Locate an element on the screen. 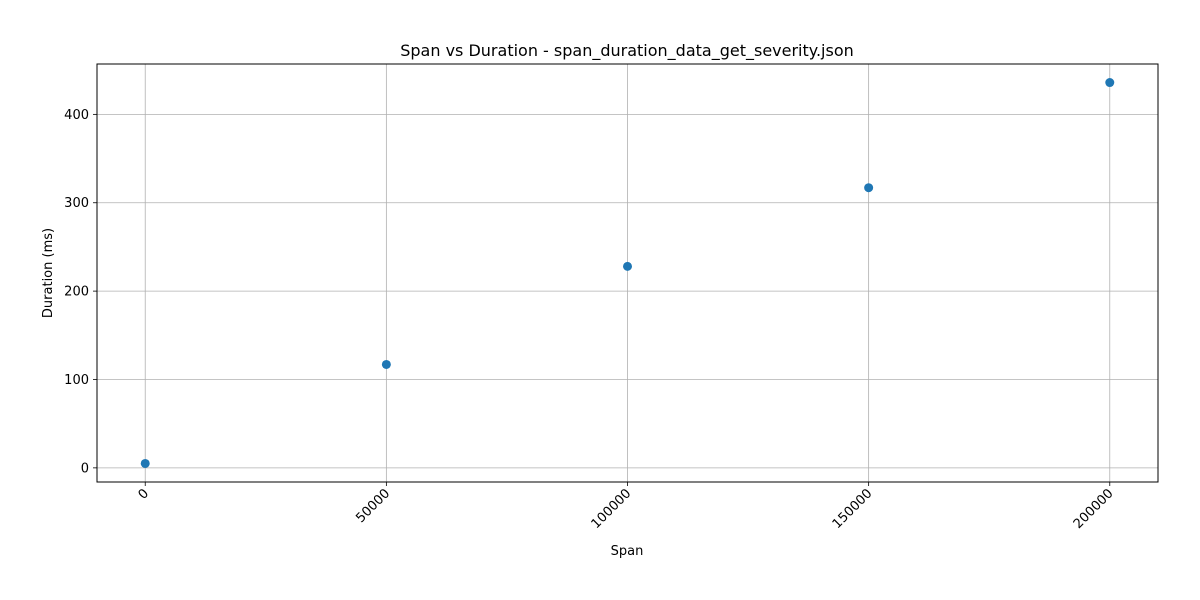  y-tick-label: 100 is located at coordinates (76, 380).